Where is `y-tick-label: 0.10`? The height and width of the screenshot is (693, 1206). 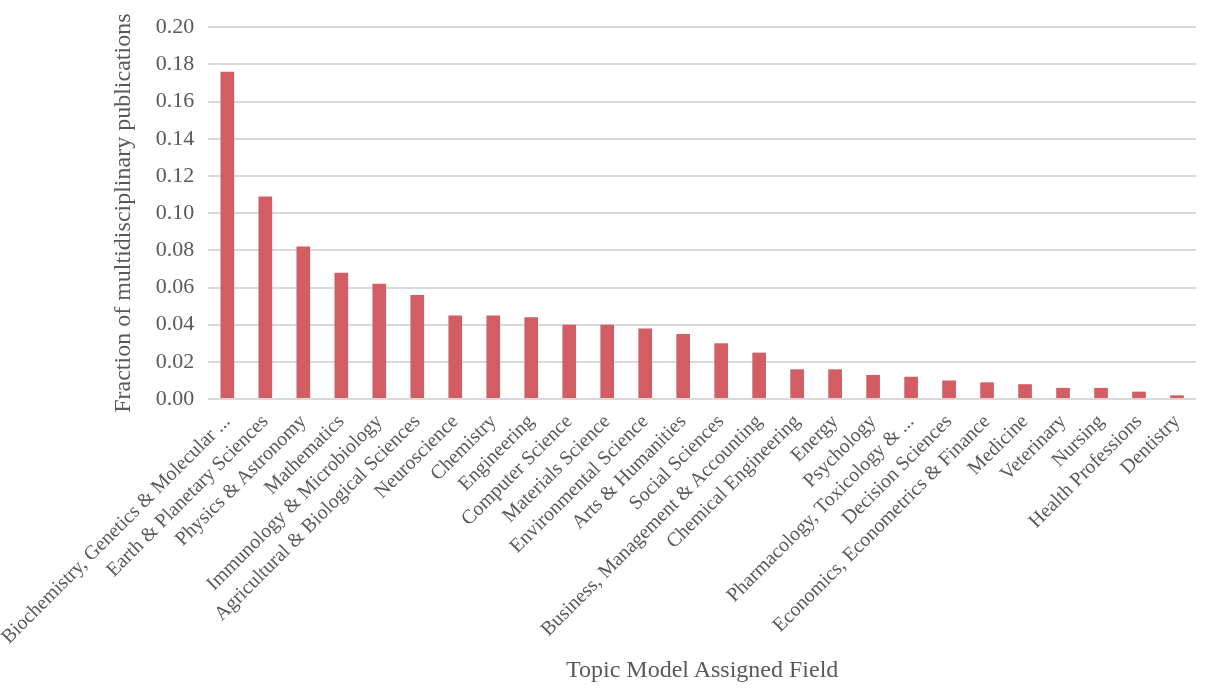
y-tick-label: 0.10 is located at coordinates (175, 211).